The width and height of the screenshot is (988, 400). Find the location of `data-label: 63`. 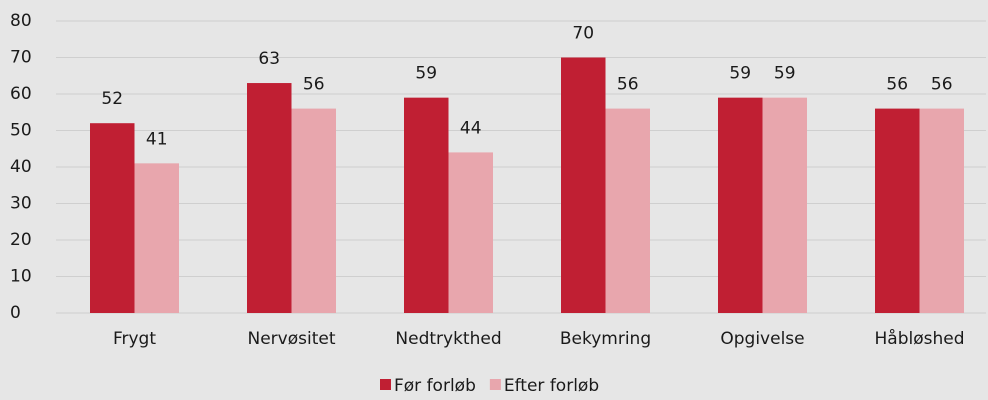

data-label: 63 is located at coordinates (269, 59).